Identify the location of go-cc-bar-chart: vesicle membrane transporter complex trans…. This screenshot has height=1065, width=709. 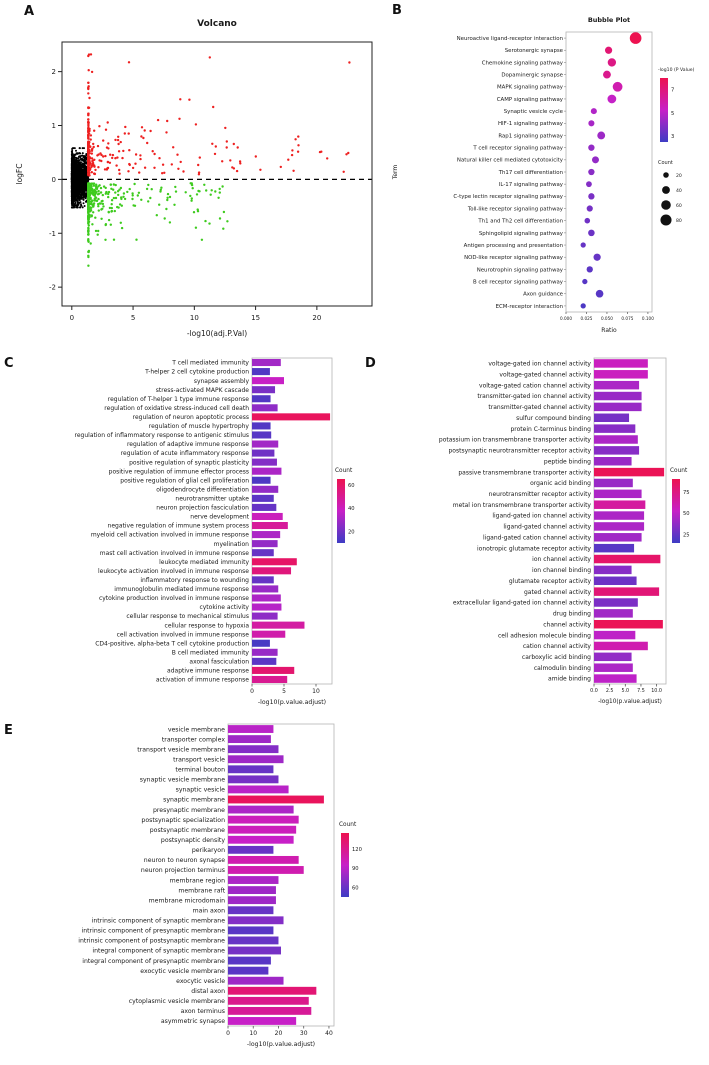
(220, 885).